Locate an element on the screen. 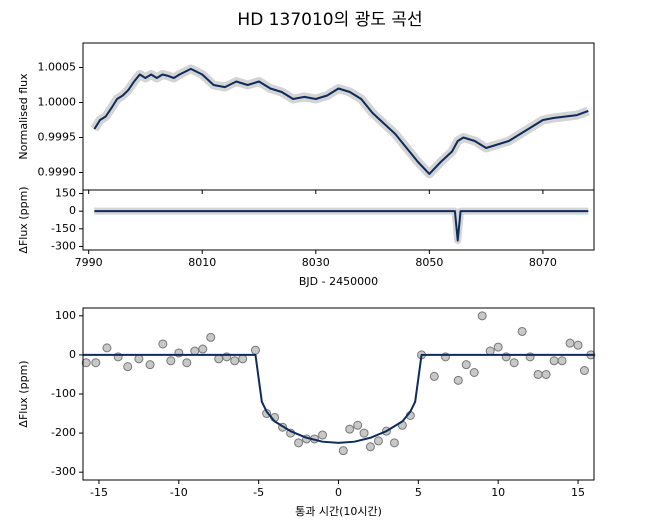 The height and width of the screenshot is (521, 658). y-tick-label: 0.9995 is located at coordinates (57, 137).